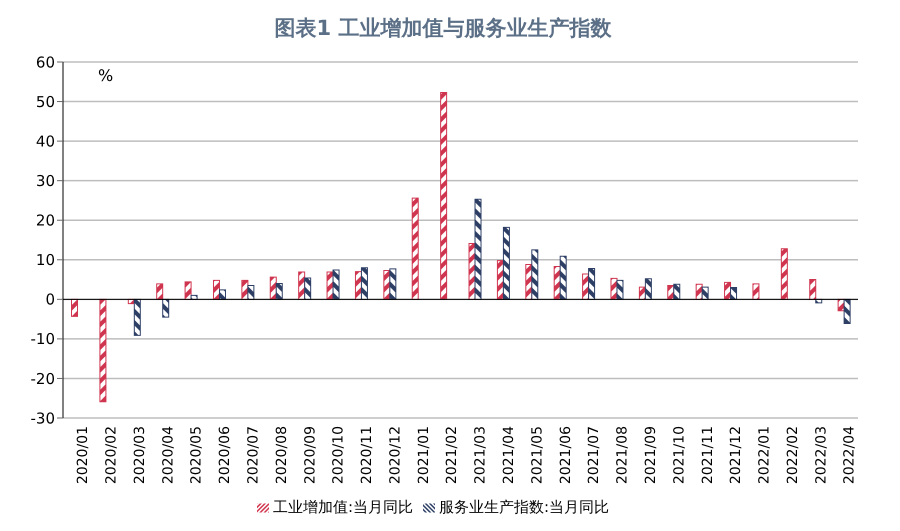 The height and width of the screenshot is (531, 900). What do you see at coordinates (452, 455) in the screenshot?
I see `x-tick-label: 2021/02` at bounding box center [452, 455].